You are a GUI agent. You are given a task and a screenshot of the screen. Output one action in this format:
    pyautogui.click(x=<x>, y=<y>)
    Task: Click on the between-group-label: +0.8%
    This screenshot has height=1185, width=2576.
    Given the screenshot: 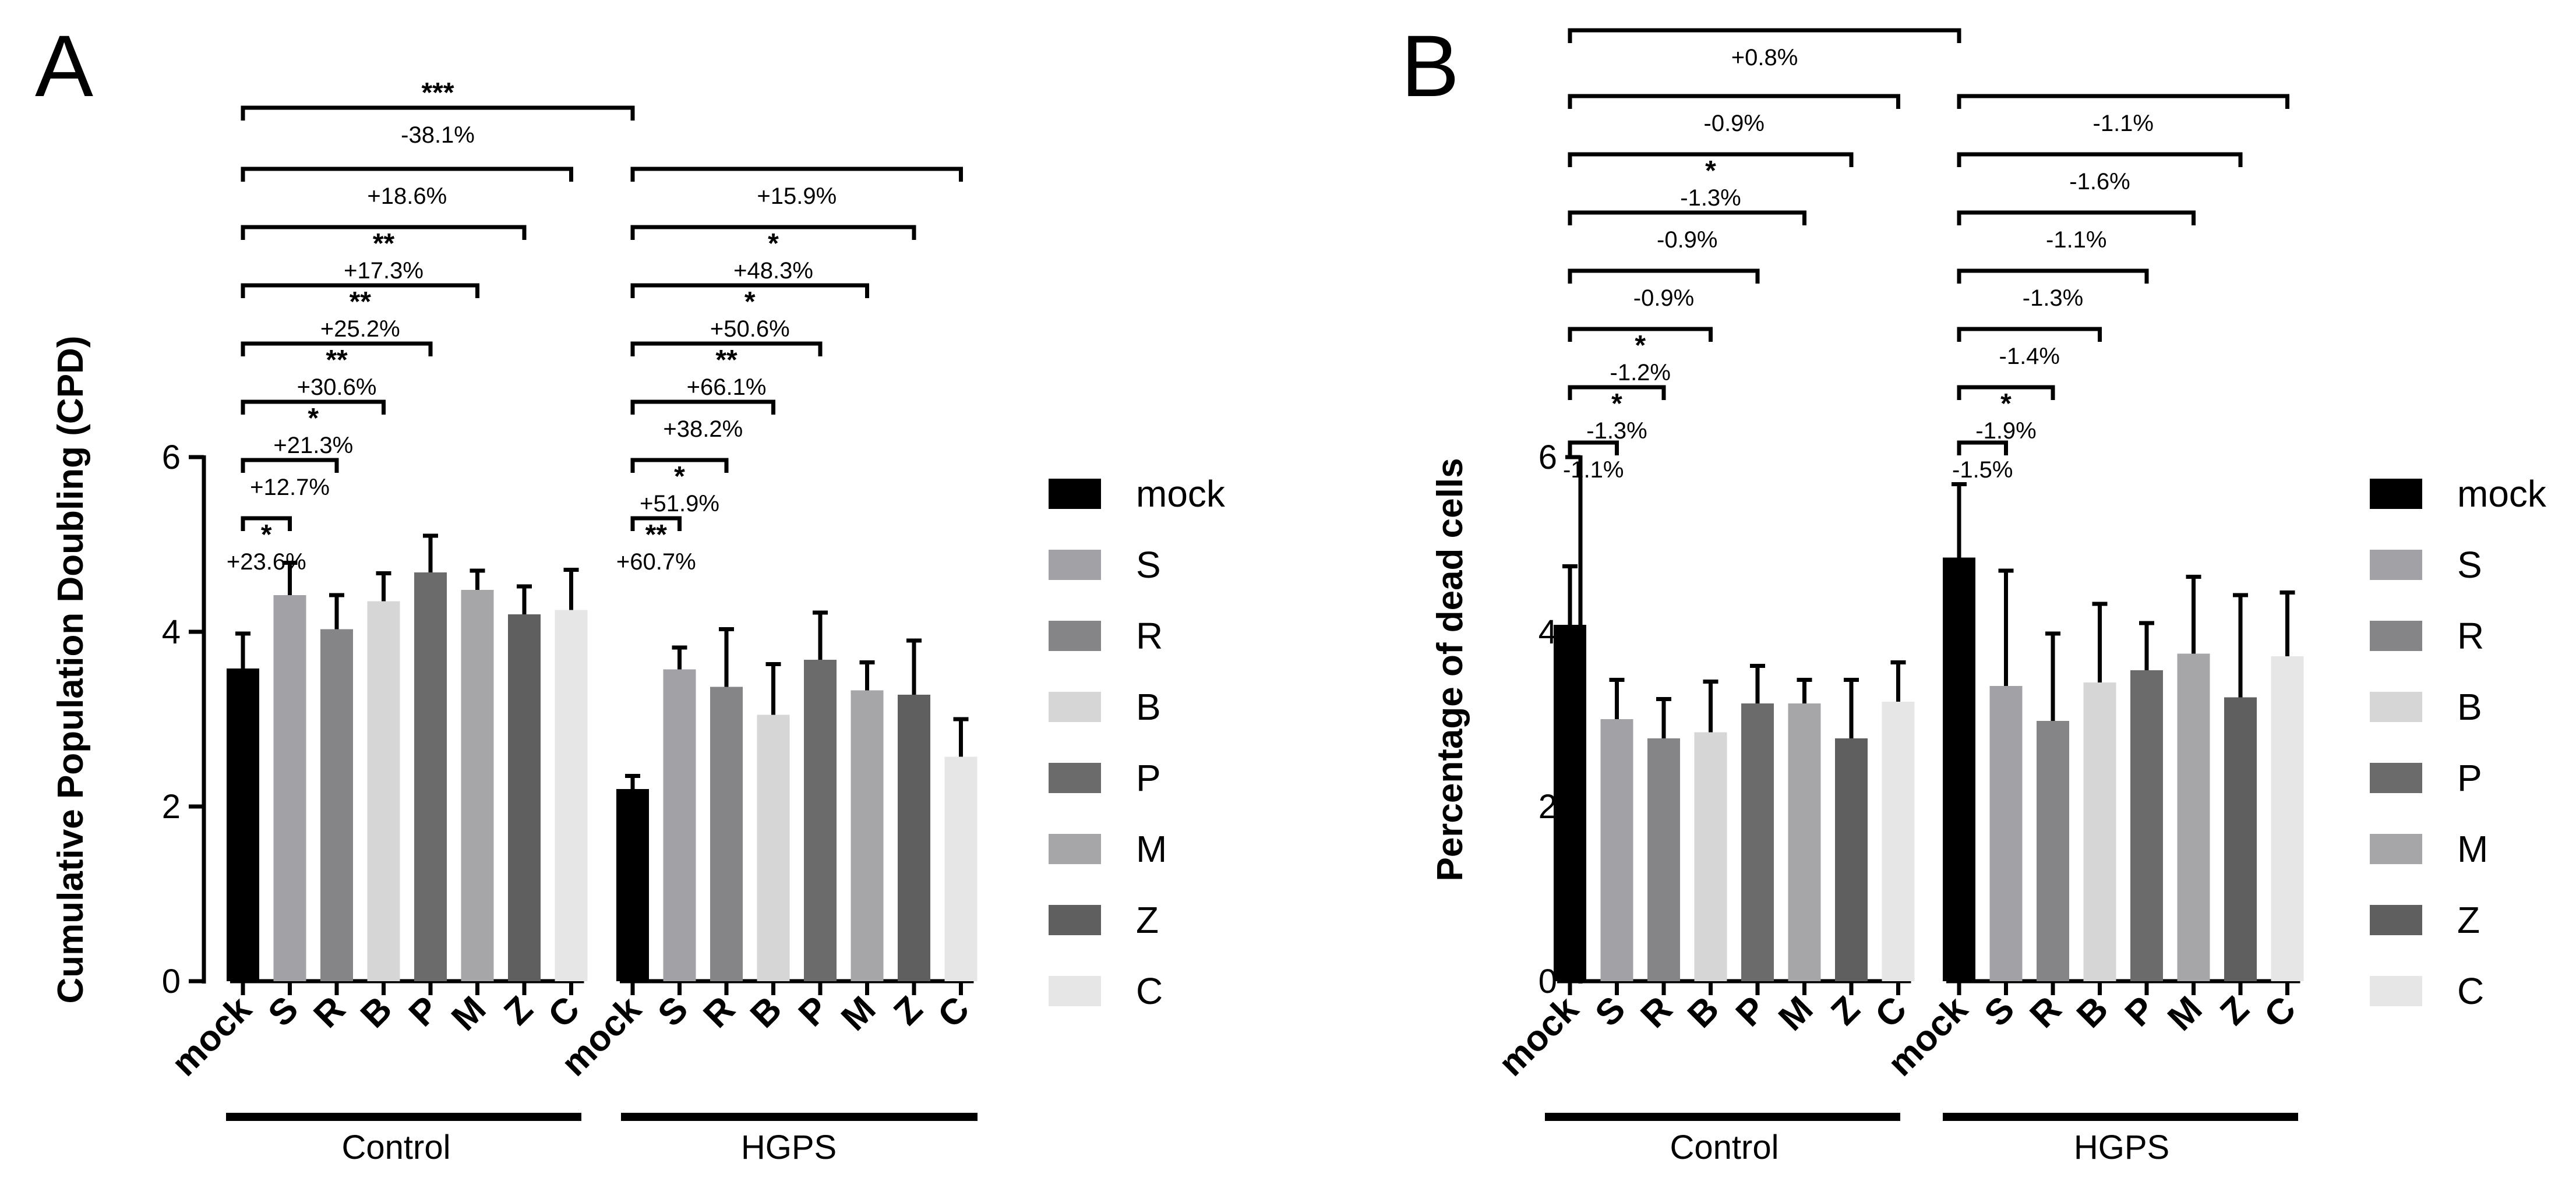 What is the action you would take?
    pyautogui.click(x=1765, y=57)
    